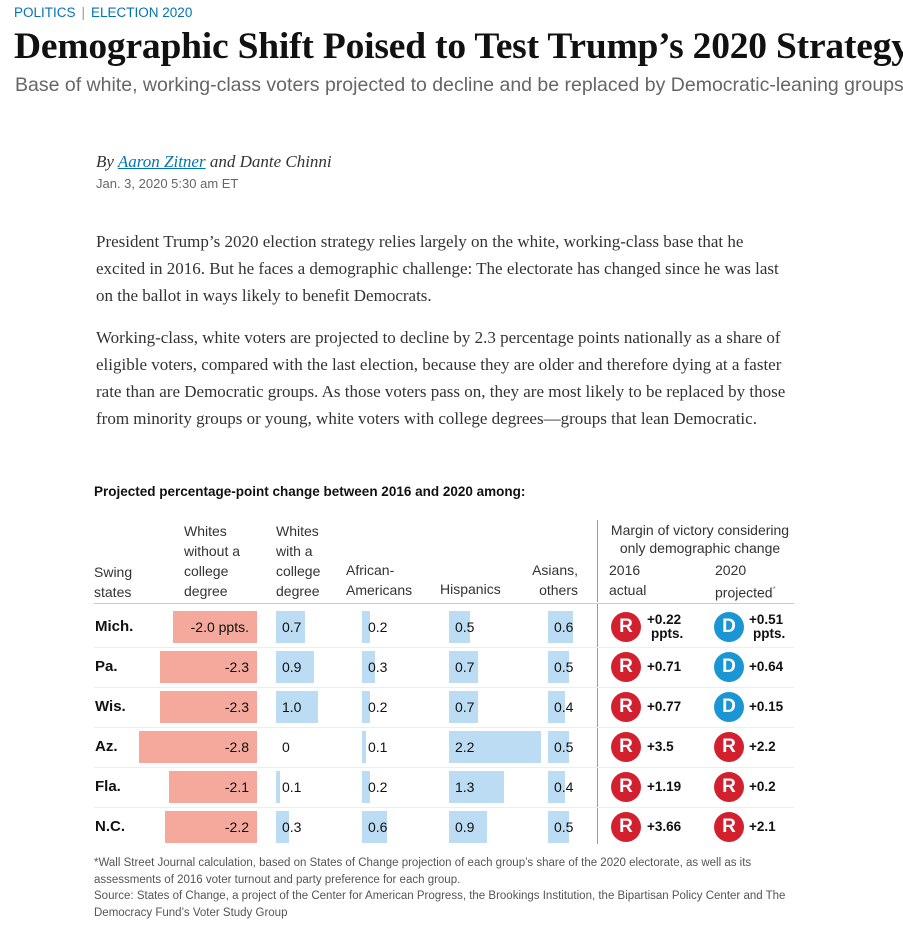  Describe the element at coordinates (270, 161) in the screenshot. I see `byline-coauthor: and Dante Chinni` at that location.